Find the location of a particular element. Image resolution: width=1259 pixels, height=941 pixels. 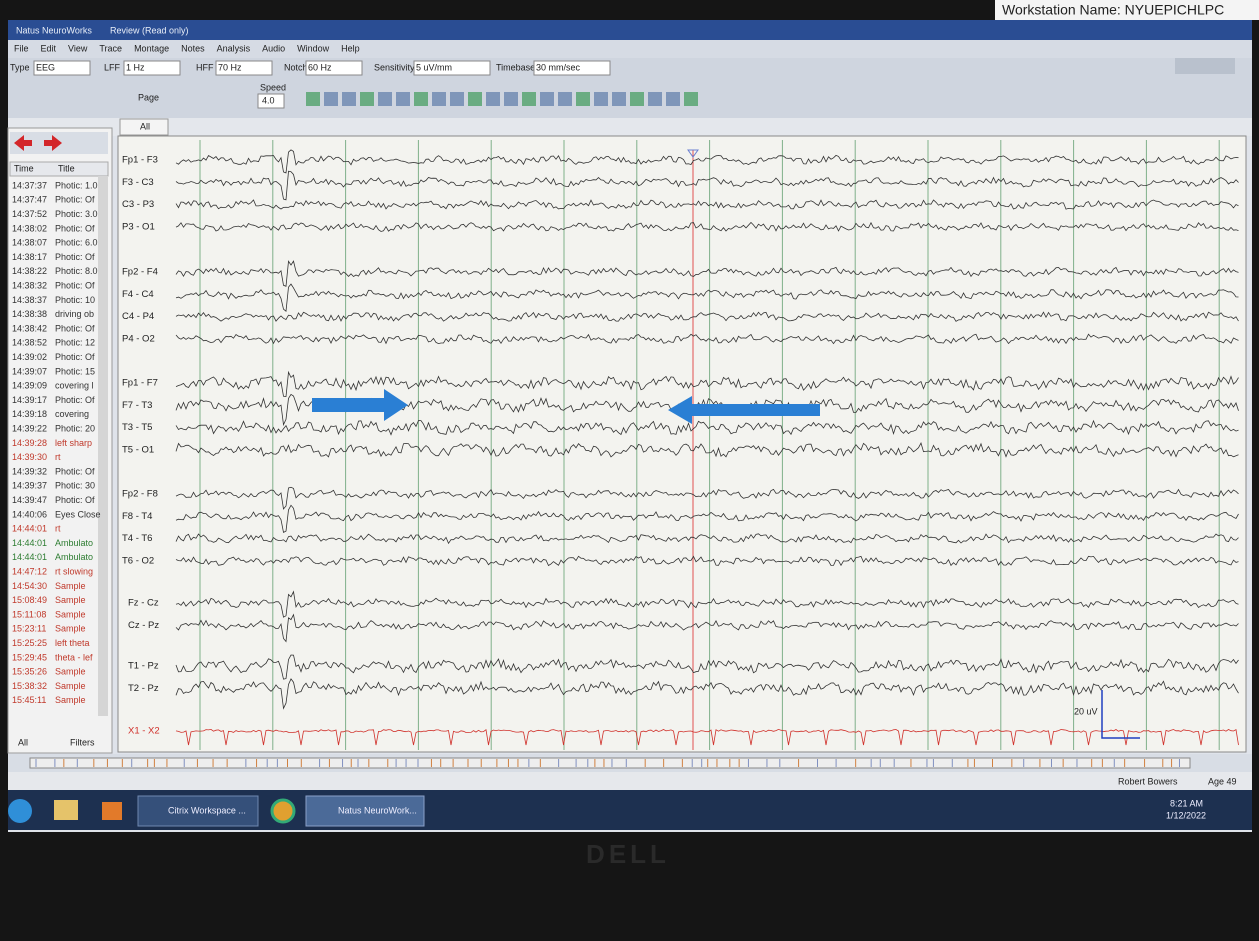

event-time: 14:40:06 is located at coordinates (29, 514).